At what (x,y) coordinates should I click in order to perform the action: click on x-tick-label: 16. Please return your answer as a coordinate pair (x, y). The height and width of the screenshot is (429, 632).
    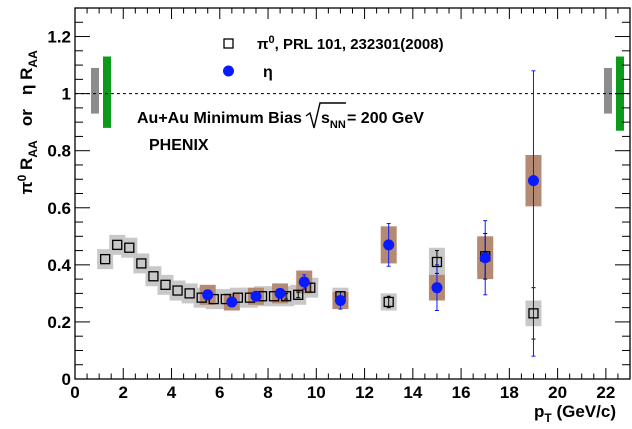
    Looking at the image, I should click on (461, 392).